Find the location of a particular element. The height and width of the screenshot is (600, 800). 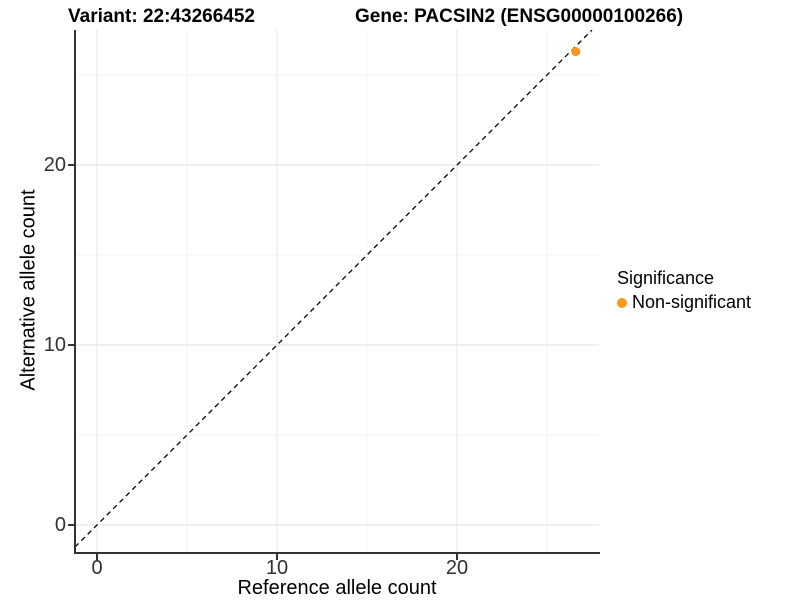

legend-title: Significance is located at coordinates (666, 278).